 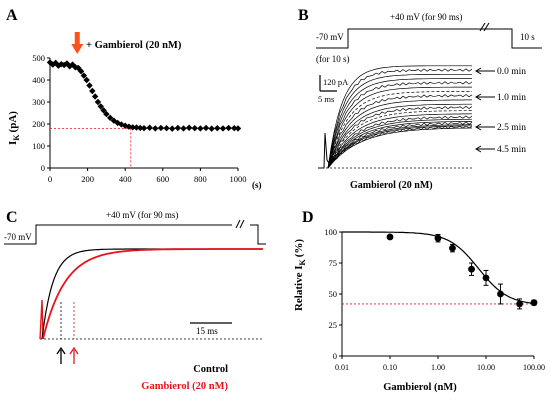 I want to click on panel-label-d: D, so click(x=308, y=217).